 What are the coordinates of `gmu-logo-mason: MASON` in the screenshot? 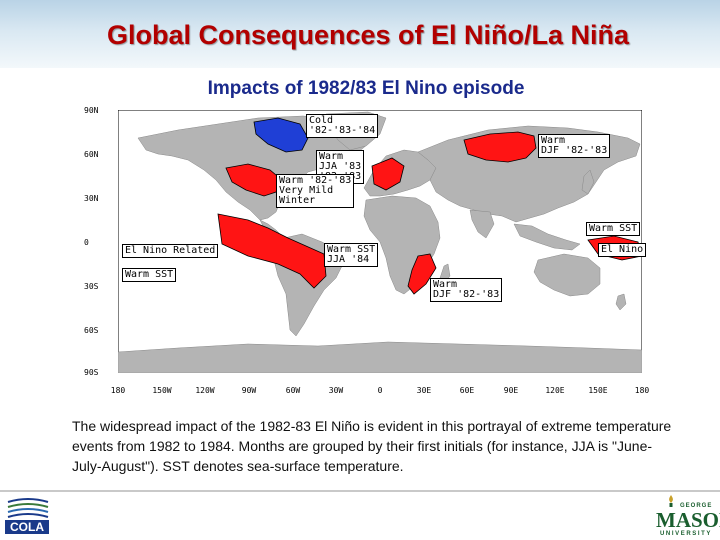 It's located at (688, 520).